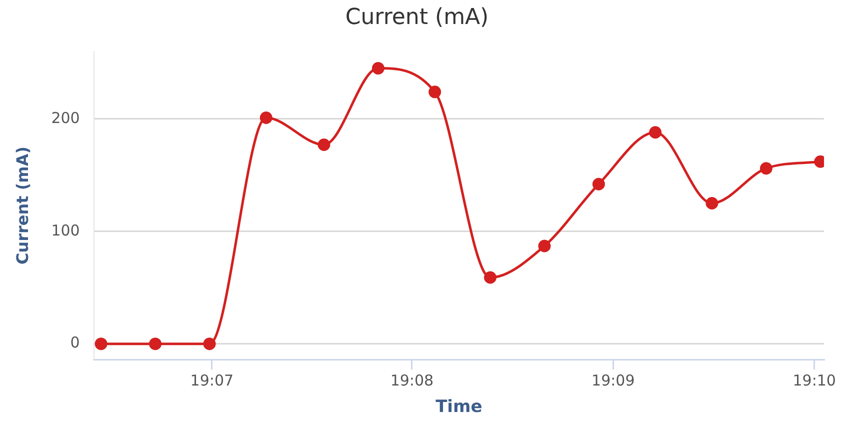 The image size is (849, 427). What do you see at coordinates (459, 407) in the screenshot?
I see `x-axis-title: Time` at bounding box center [459, 407].